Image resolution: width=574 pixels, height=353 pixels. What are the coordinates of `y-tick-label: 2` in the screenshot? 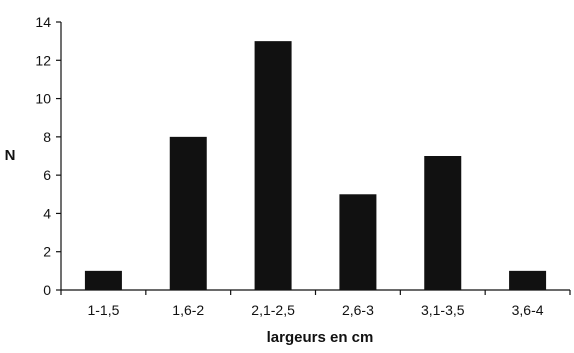 It's located at (47, 252).